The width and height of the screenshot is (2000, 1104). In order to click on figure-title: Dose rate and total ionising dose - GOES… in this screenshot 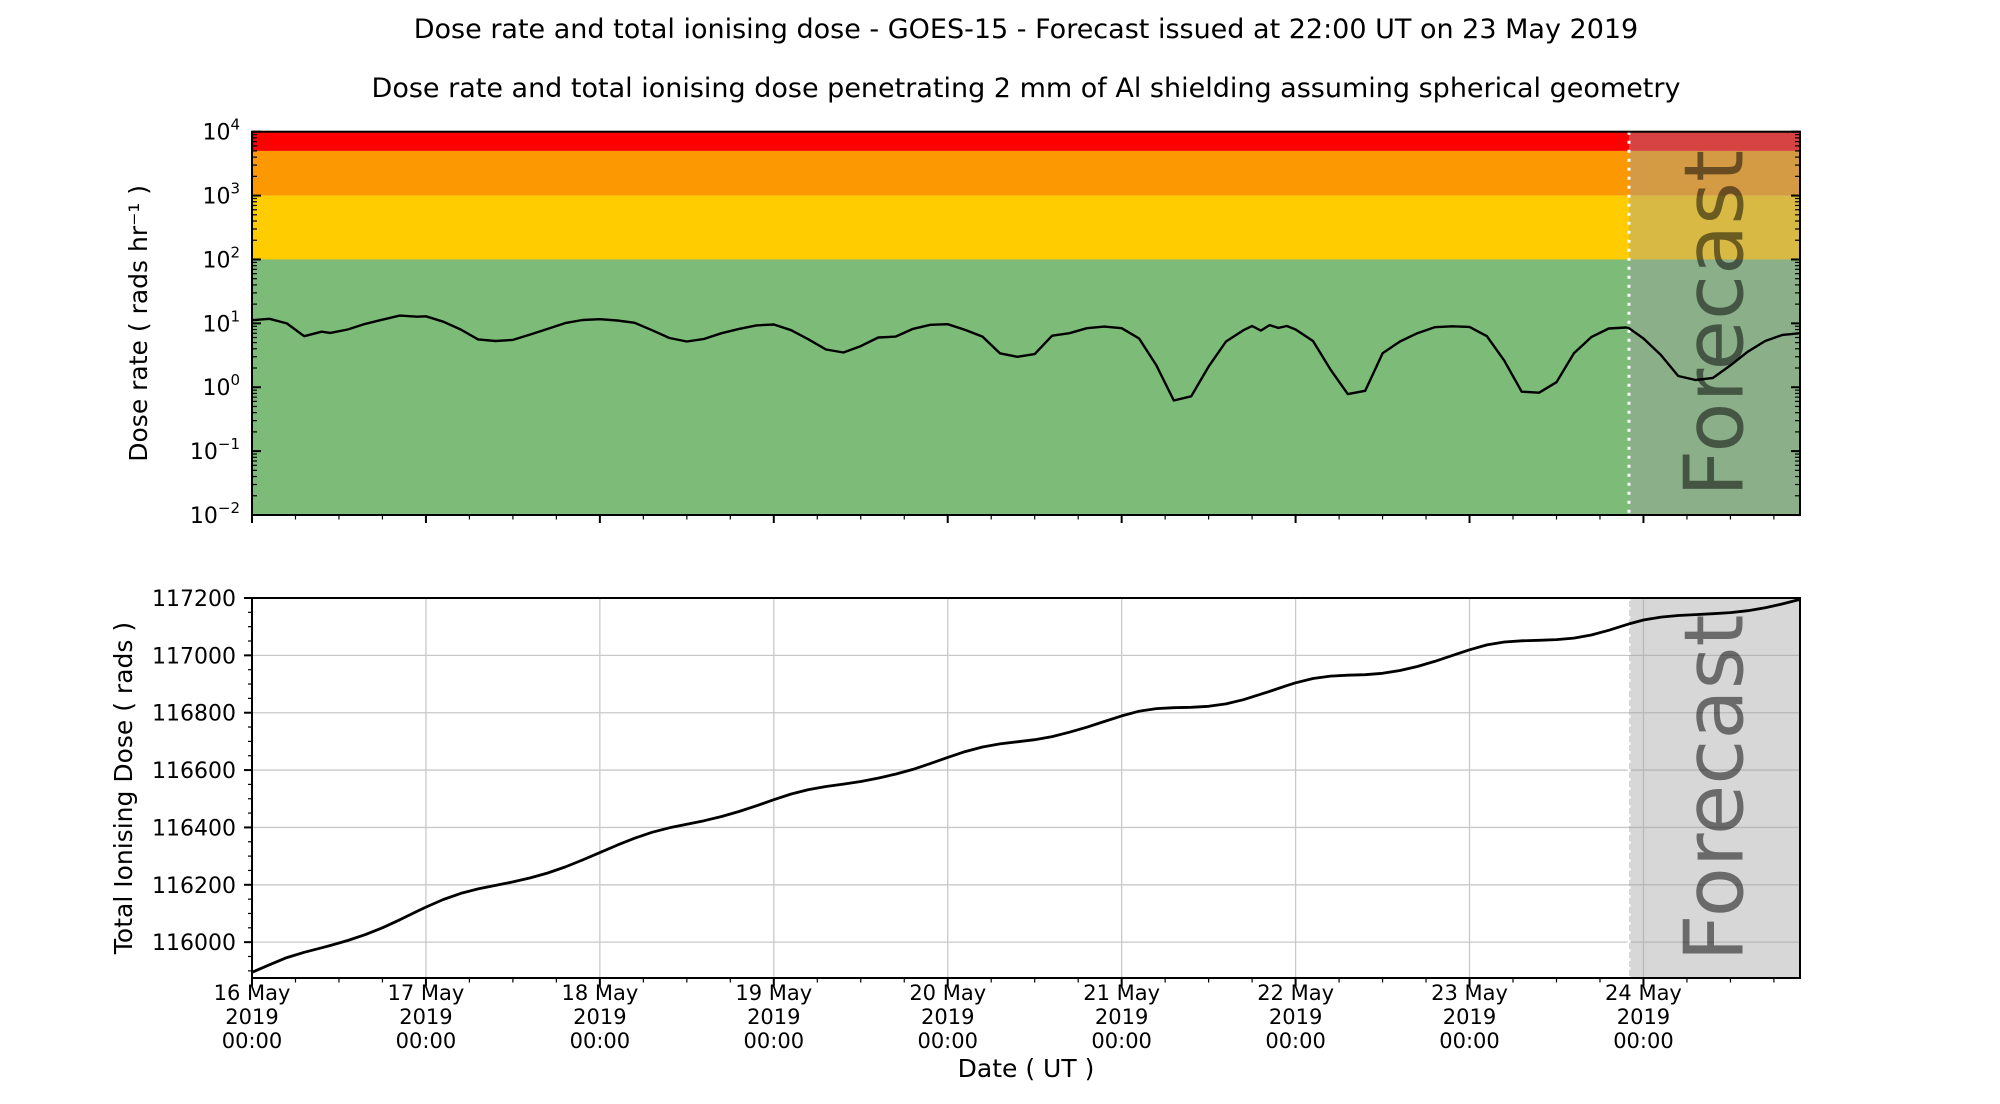, I will do `click(1026, 29)`.